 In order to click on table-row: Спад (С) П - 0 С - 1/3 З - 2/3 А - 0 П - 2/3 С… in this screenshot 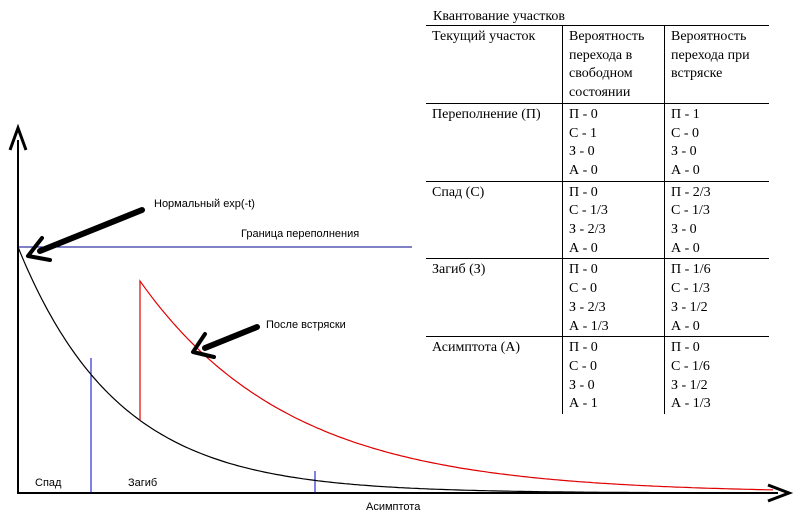, I will do `click(597, 220)`.